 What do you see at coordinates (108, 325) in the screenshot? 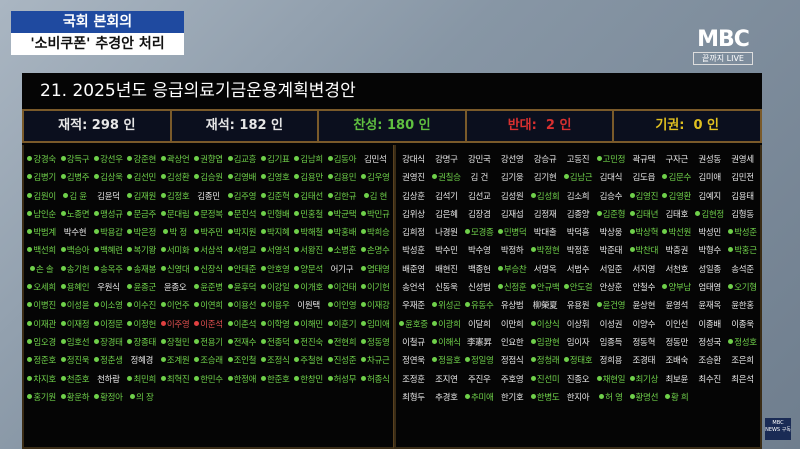
I see `member-vote-cell: 이정문` at bounding box center [108, 325].